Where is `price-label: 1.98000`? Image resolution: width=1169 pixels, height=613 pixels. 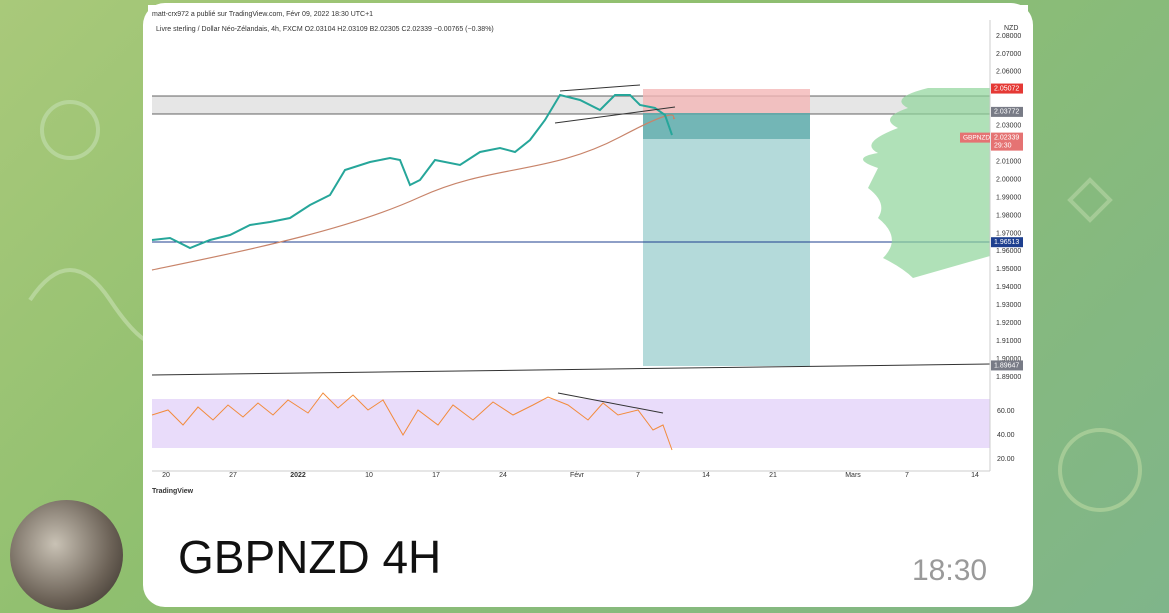 price-label: 1.98000 is located at coordinates (1008, 215).